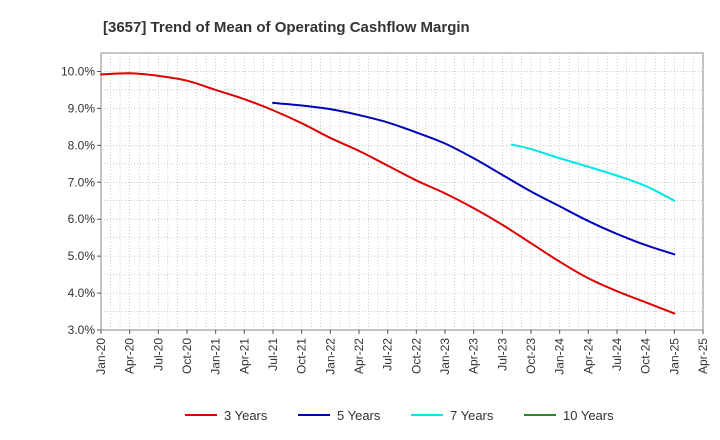  What do you see at coordinates (617, 354) in the screenshot?
I see `x-tick-label: Jul-24` at bounding box center [617, 354].